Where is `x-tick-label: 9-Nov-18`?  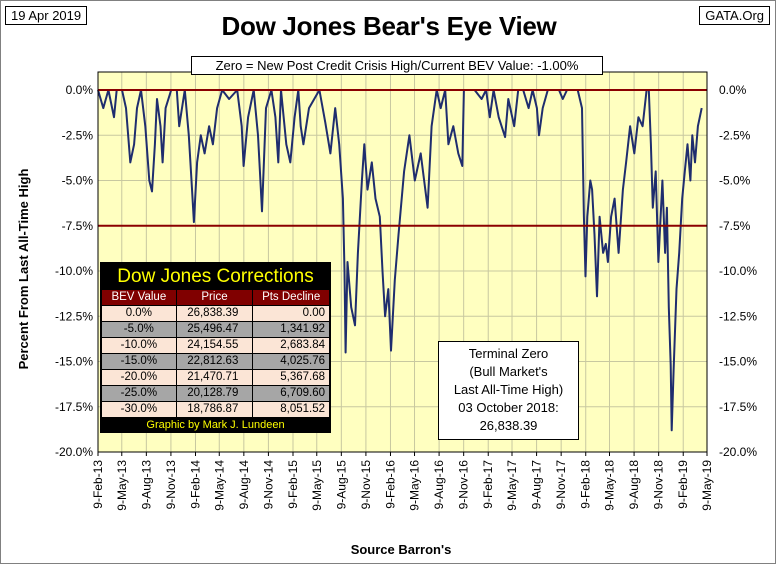 x-tick-label: 9-Nov-18 is located at coordinates (659, 485).